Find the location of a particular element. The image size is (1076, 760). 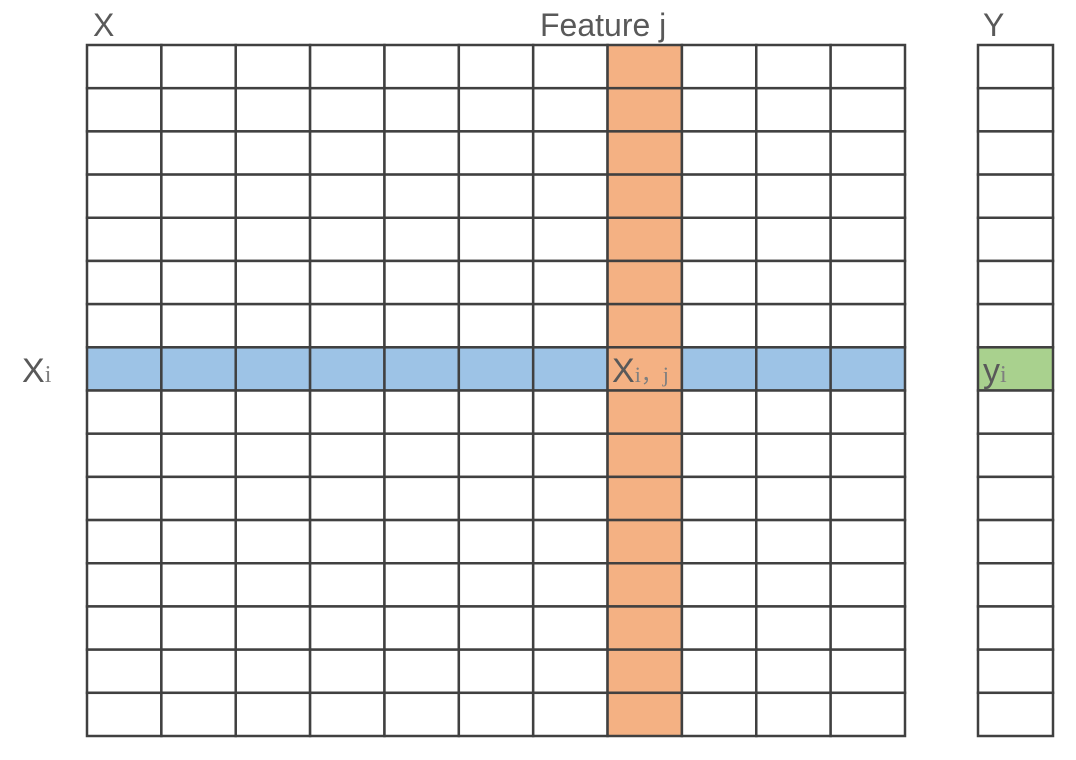

y-vector-title: Y is located at coordinates (993, 25).